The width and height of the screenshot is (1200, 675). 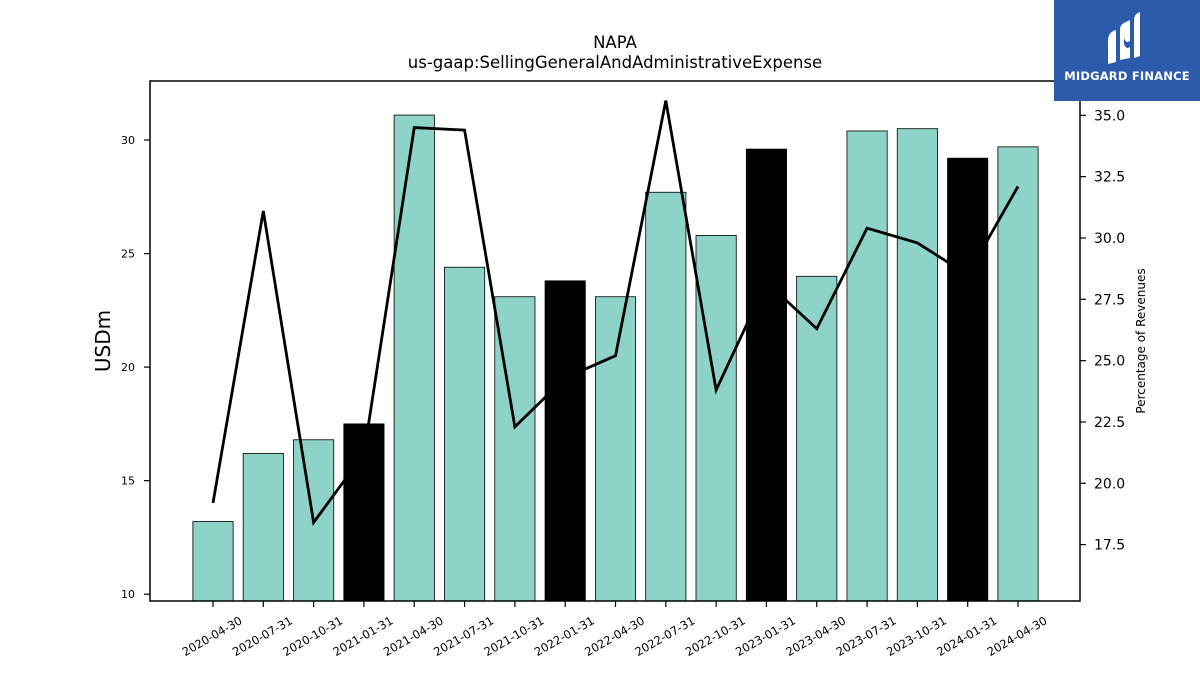 I want to click on chart-title: NAPA, so click(x=615, y=42).